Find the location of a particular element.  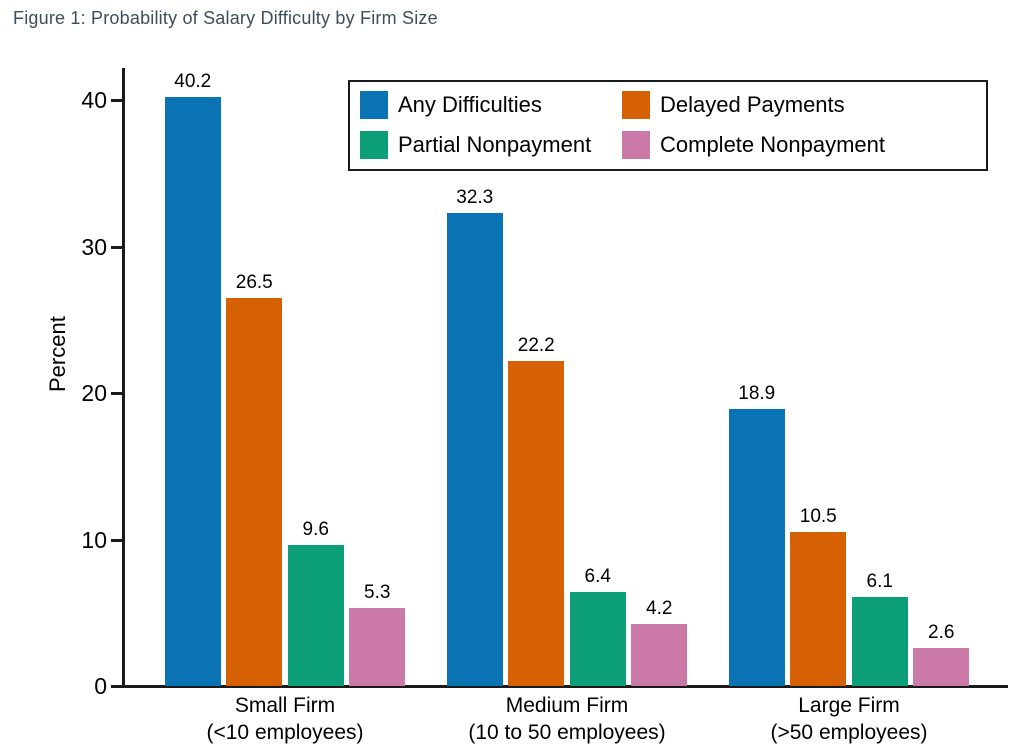

bar-value-label: 2.6 is located at coordinates (941, 632).